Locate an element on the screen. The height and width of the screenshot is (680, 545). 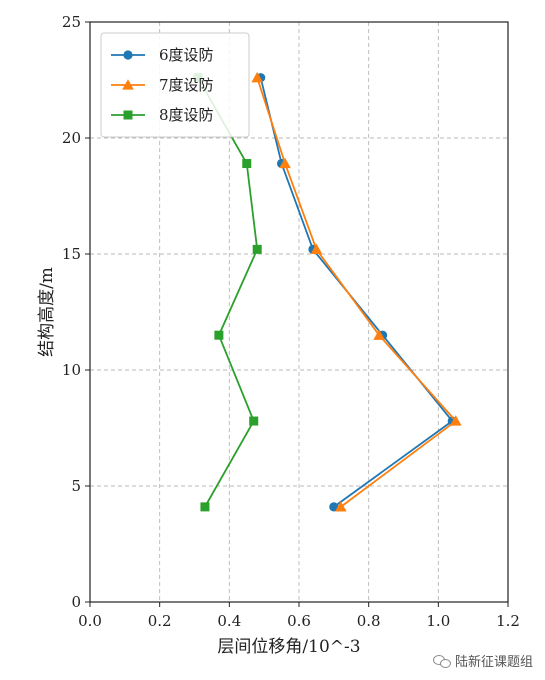
series-line is located at coordinates (228, 292).